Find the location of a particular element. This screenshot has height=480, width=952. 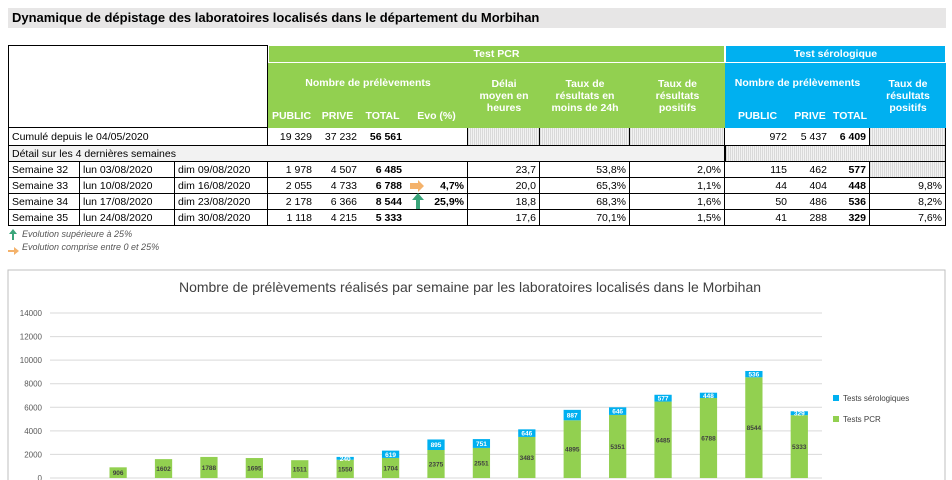

table-cell: lun 17/08/2020 is located at coordinates (127, 202).